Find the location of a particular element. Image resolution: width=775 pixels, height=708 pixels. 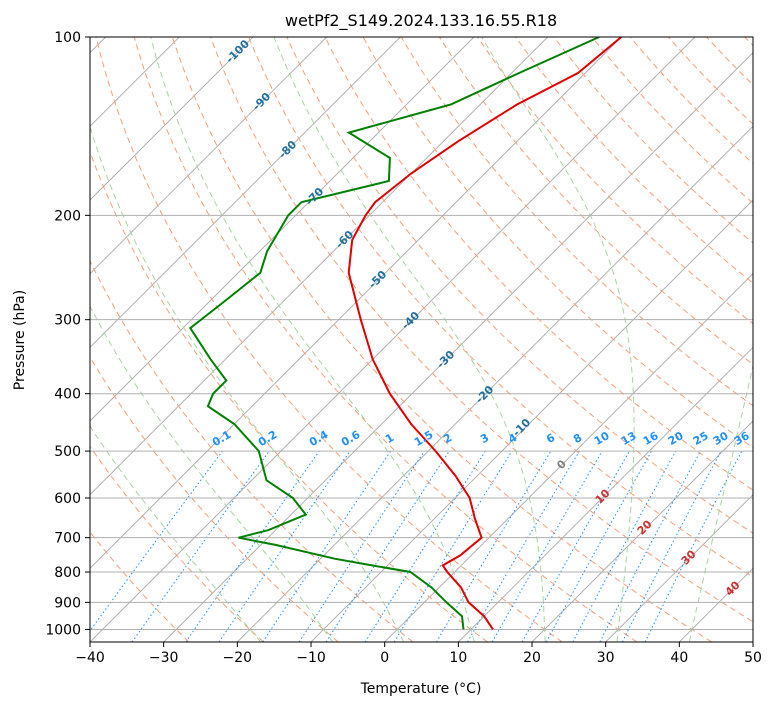

y-tick-label: 700 is located at coordinates (67, 539).